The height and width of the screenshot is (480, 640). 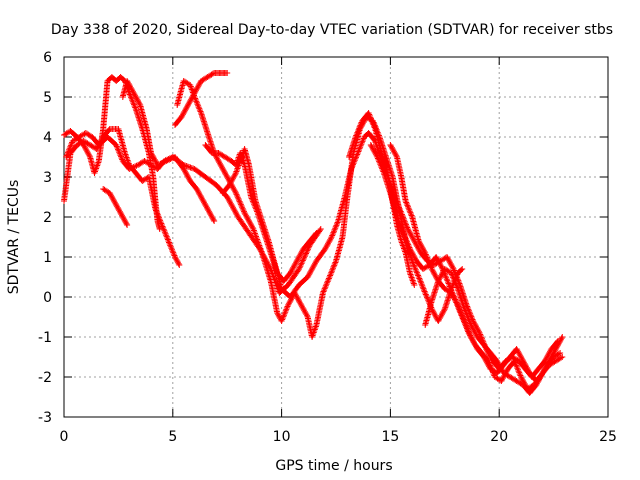 I want to click on x-tick-labels: 0 5 10 15 20 25, so click(x=338, y=437).